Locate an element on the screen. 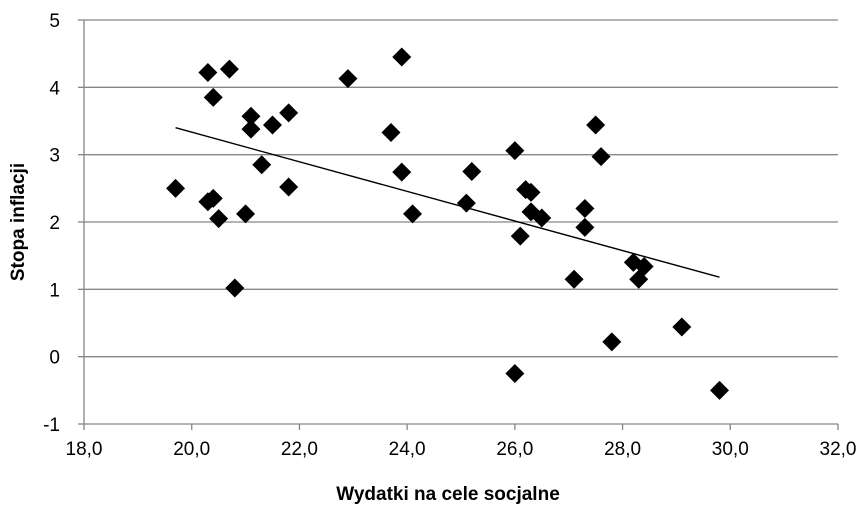 This screenshot has width=862, height=508. x-tick-label: 22,0 is located at coordinates (299, 449).